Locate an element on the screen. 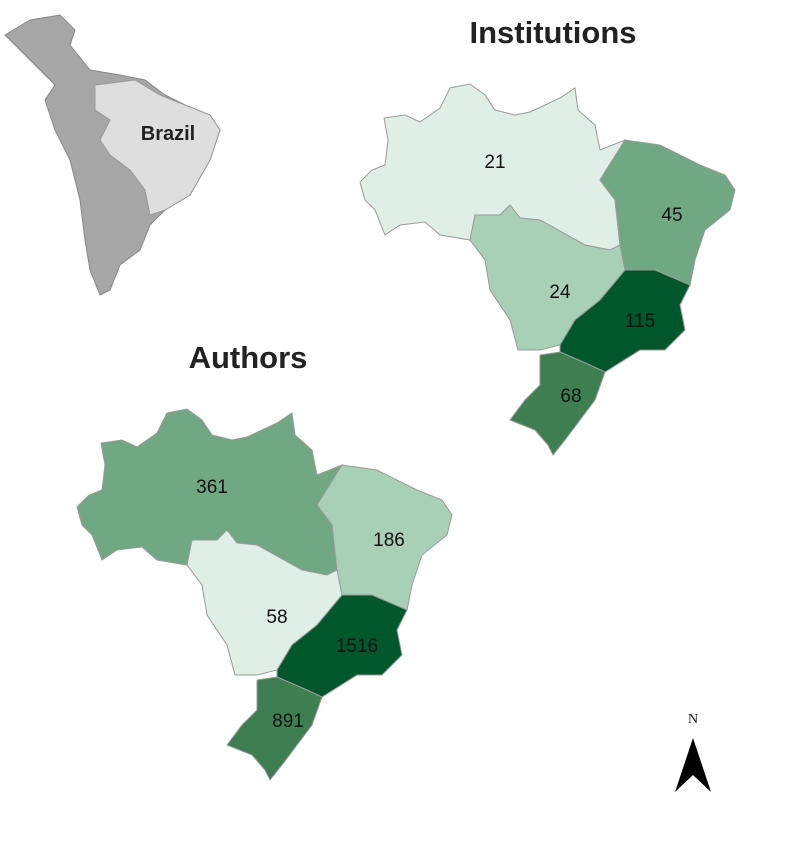 This screenshot has height=847, width=793. region-value: 68 is located at coordinates (570, 396).